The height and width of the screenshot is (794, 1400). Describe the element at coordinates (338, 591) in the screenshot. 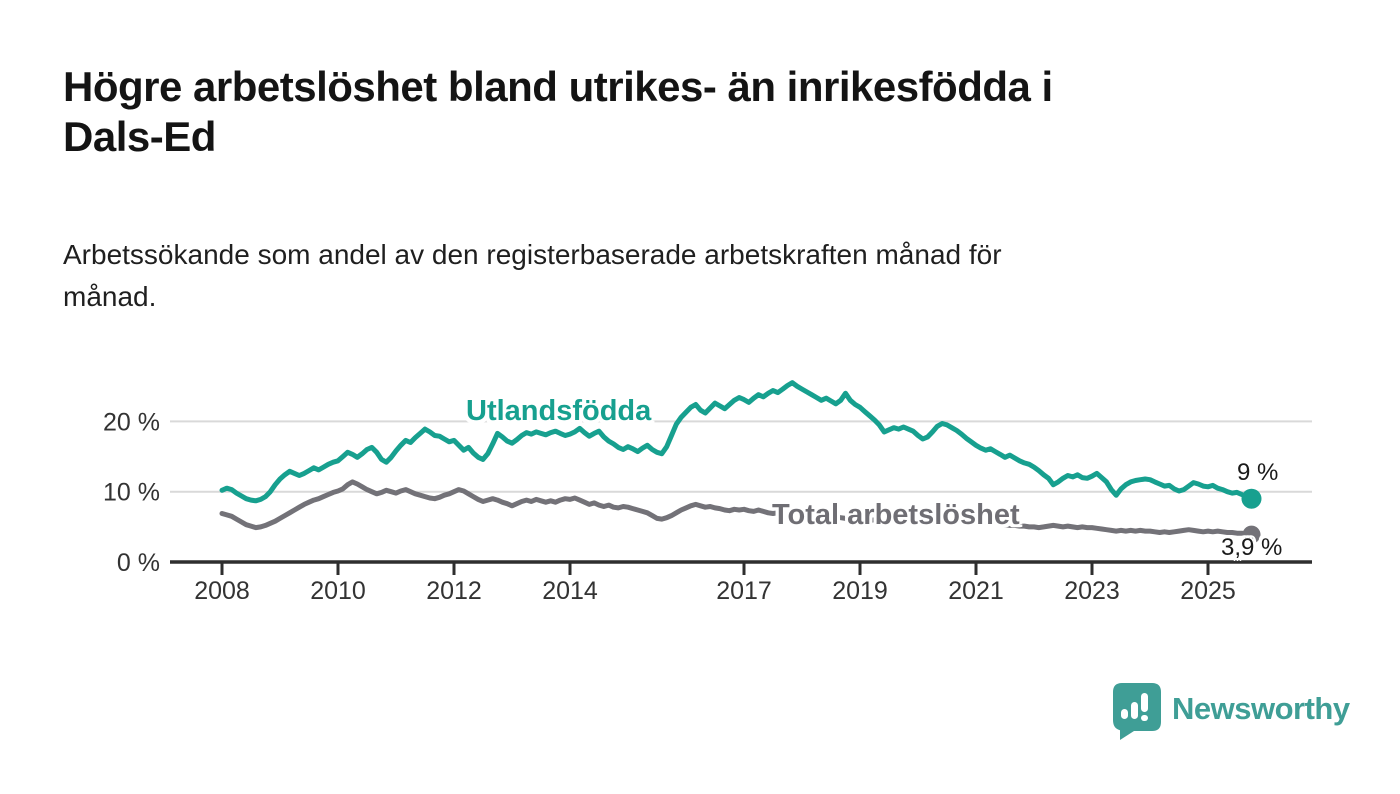

I see `svg-text: 2010` at that location.